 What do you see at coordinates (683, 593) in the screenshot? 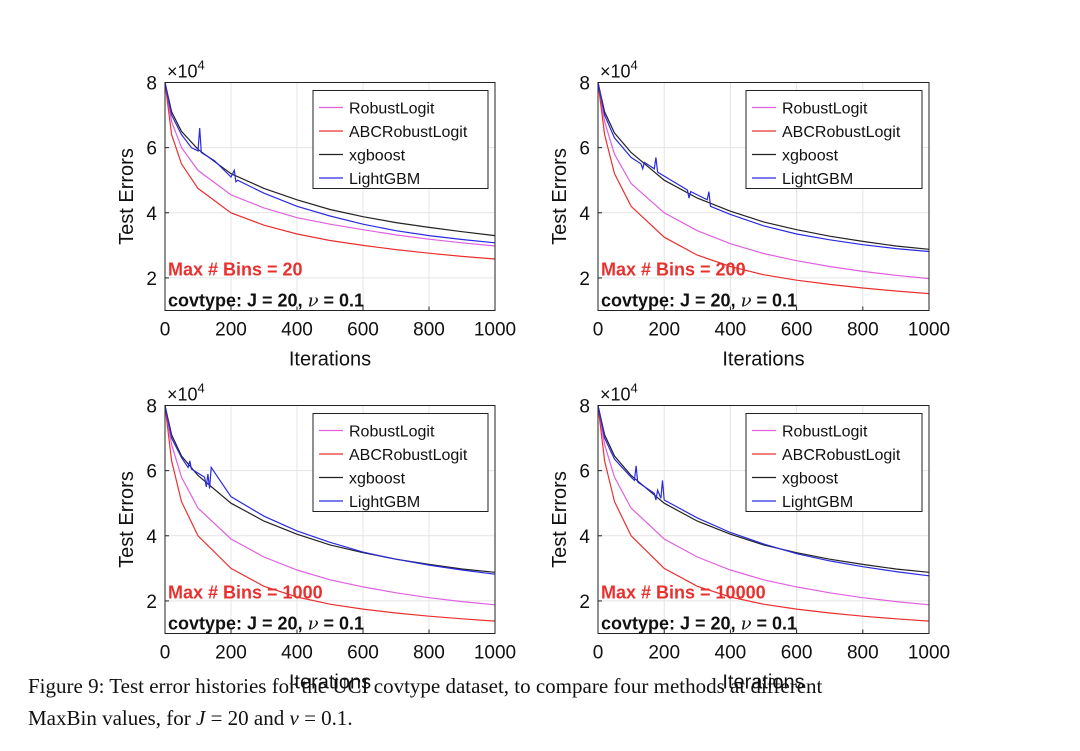
I see `annotation-max-bins: Max # Bins = 10000` at bounding box center [683, 593].